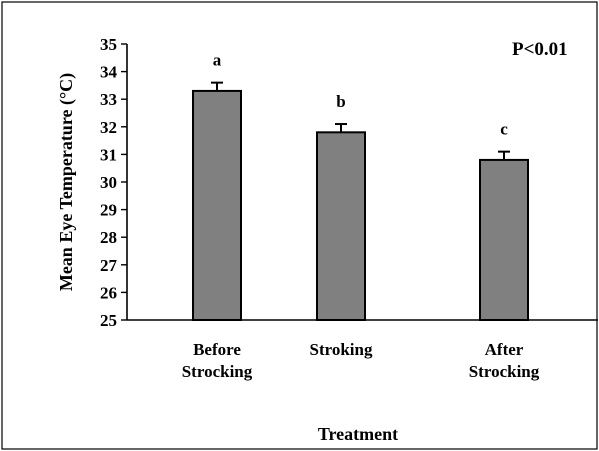 The width and height of the screenshot is (599, 451). What do you see at coordinates (109, 265) in the screenshot?
I see `y-tick-label: 27` at bounding box center [109, 265].